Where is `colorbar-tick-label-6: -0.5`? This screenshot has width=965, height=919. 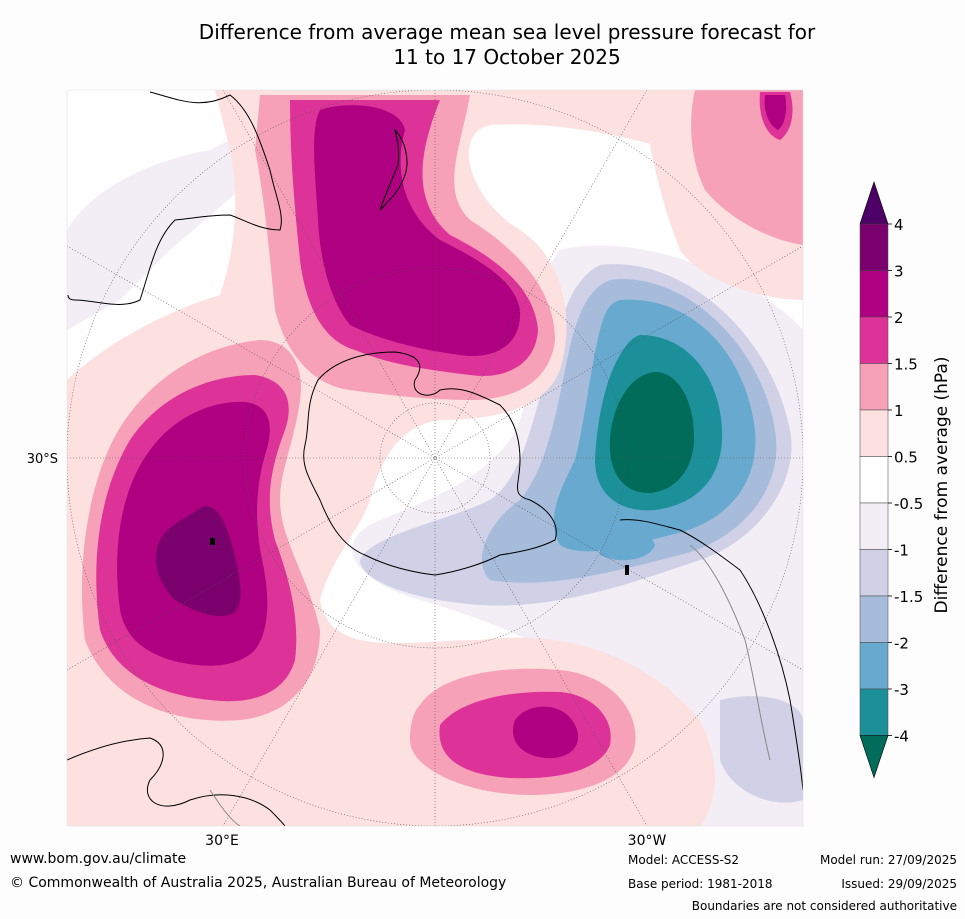
colorbar-tick-label-6: -0.5 is located at coordinates (908, 504).